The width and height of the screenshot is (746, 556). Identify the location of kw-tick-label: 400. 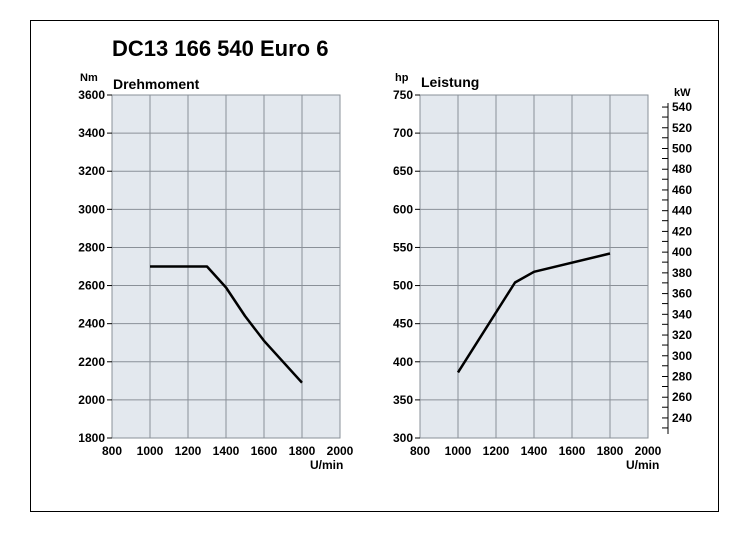
(682, 252).